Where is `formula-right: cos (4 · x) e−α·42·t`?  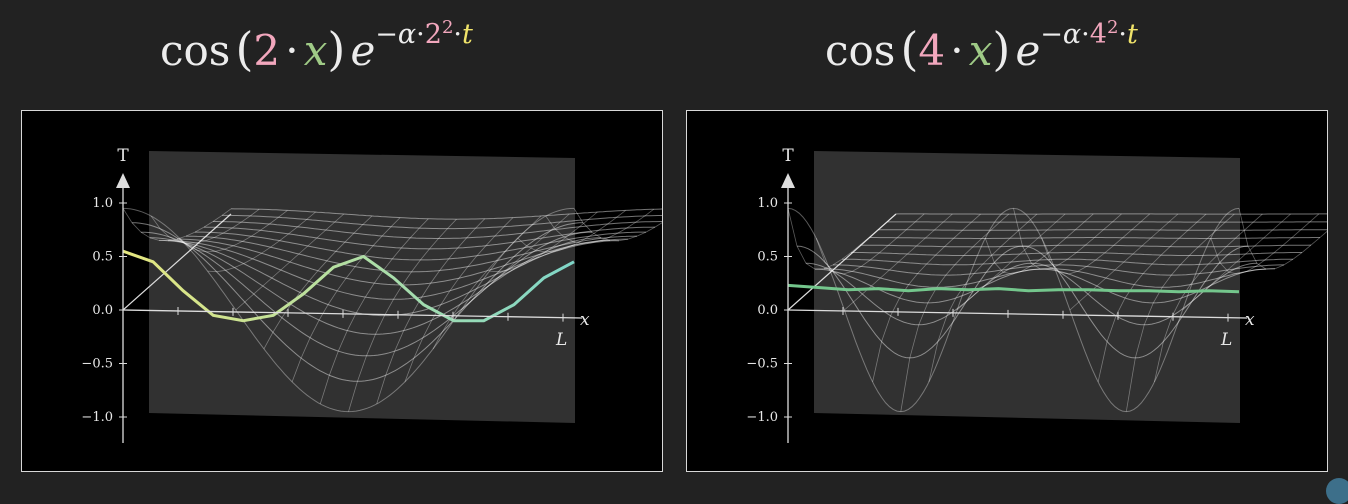 formula-right: cos (4 · x) e−α·42·t is located at coordinates (981, 49).